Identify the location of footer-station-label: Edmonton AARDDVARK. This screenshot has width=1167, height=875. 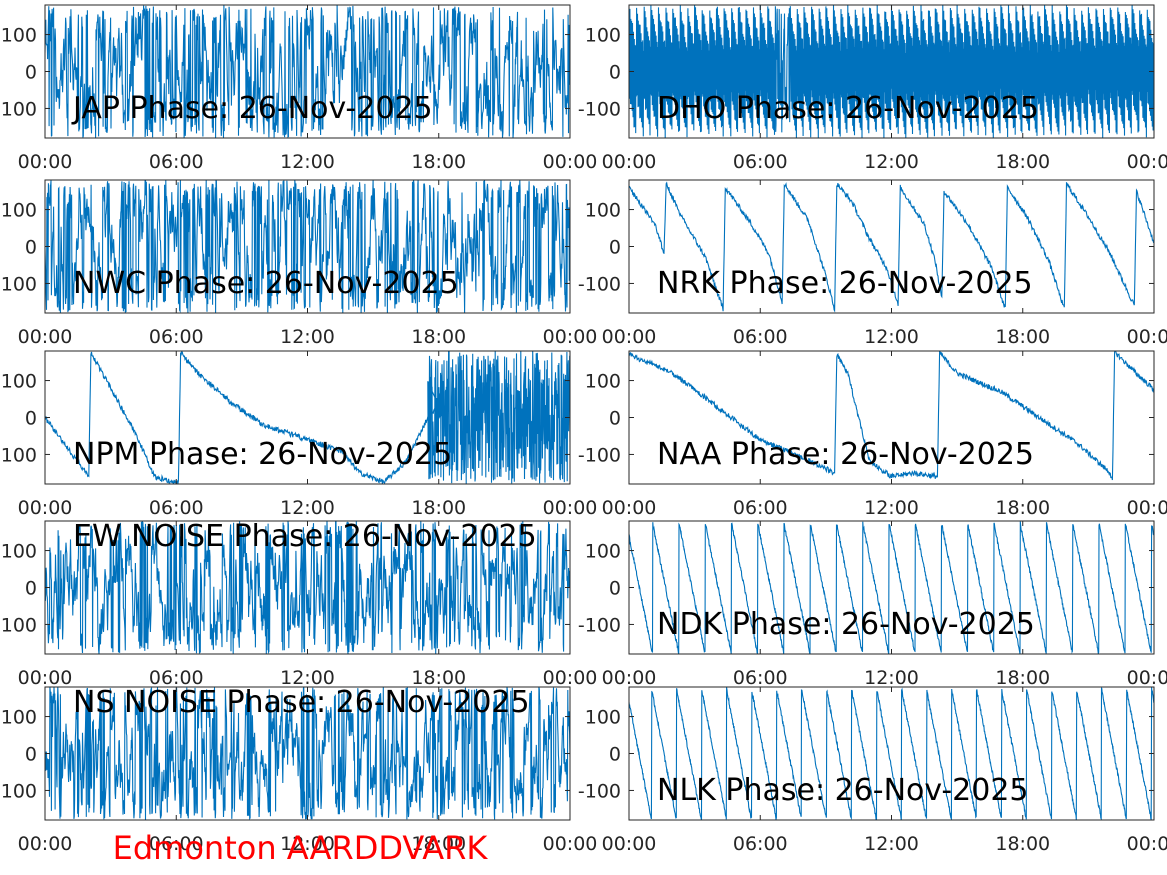
(301, 848).